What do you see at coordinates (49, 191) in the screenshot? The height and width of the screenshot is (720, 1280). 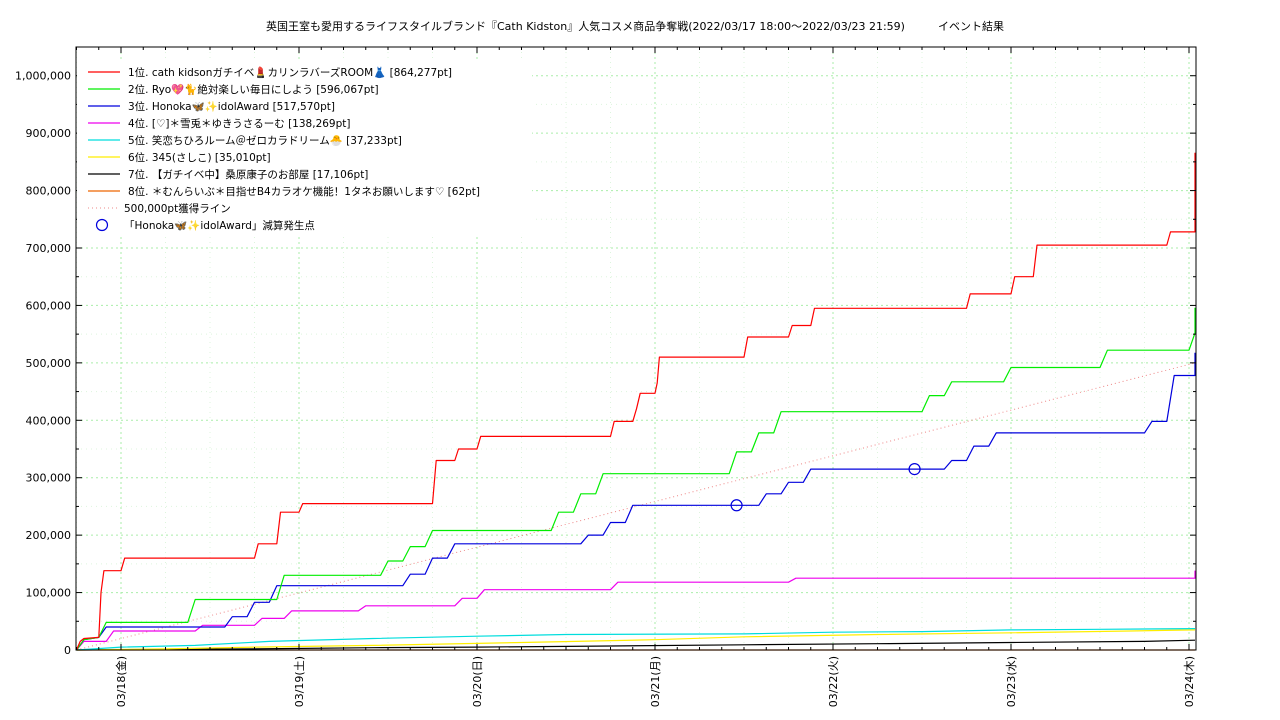 I see `y-tick-label: 800,000` at bounding box center [49, 191].